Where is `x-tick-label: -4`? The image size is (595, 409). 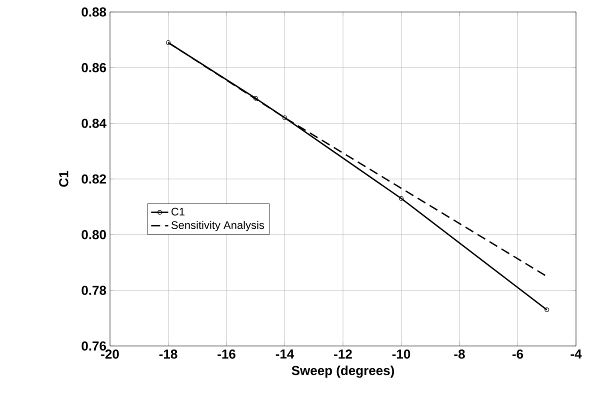 x-tick-label: -4 is located at coordinates (576, 354).